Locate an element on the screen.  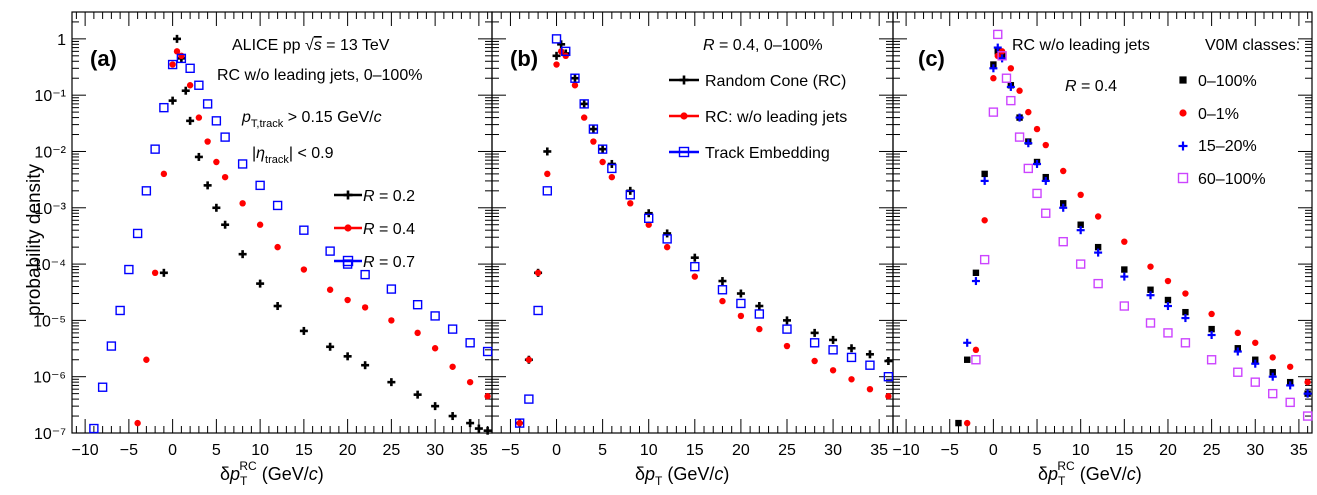
panel-c-legend-label-0-100: 0–100% is located at coordinates (1227, 81).